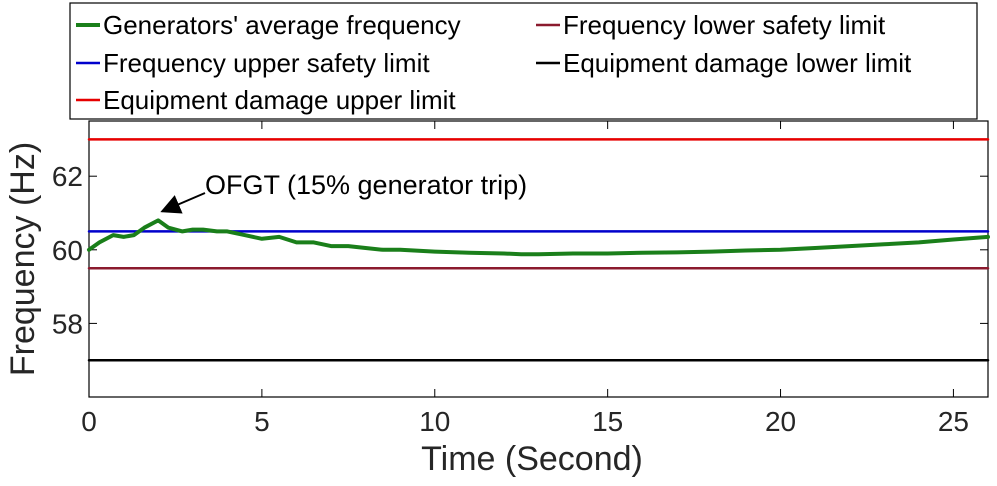  What do you see at coordinates (538, 237) in the screenshot?
I see `series-line-generators-average-frequency` at bounding box center [538, 237].